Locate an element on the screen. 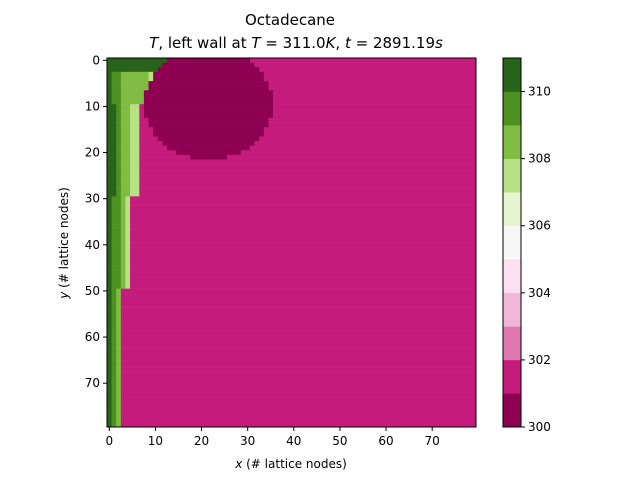 The height and width of the screenshot is (480, 640). x-axis-label: x (# lattice nodes) is located at coordinates (290, 464).